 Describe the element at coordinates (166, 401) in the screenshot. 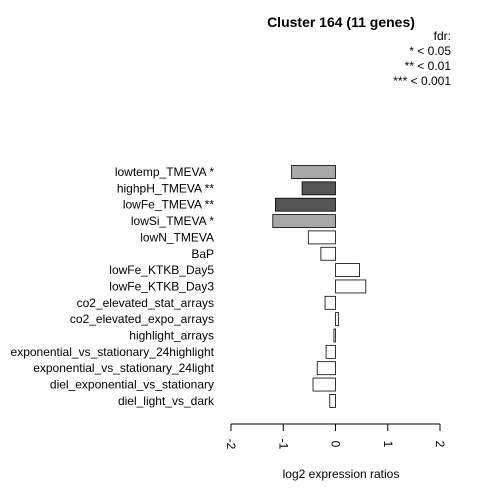

I see `category-label: diel_light_vs_dark` at that location.